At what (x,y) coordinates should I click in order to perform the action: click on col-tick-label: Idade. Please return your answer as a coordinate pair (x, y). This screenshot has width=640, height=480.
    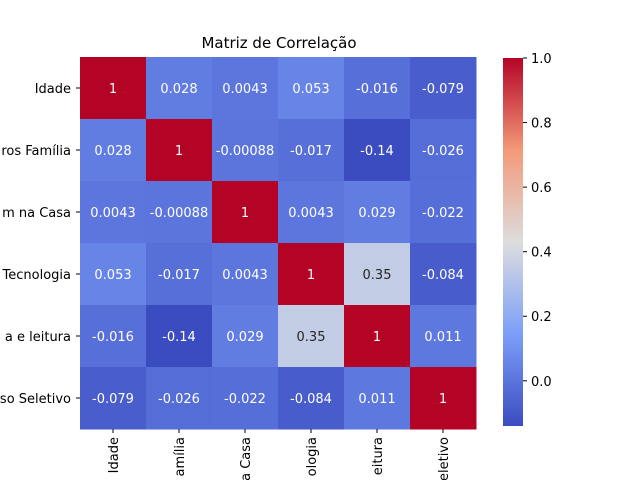
    Looking at the image, I should click on (114, 455).